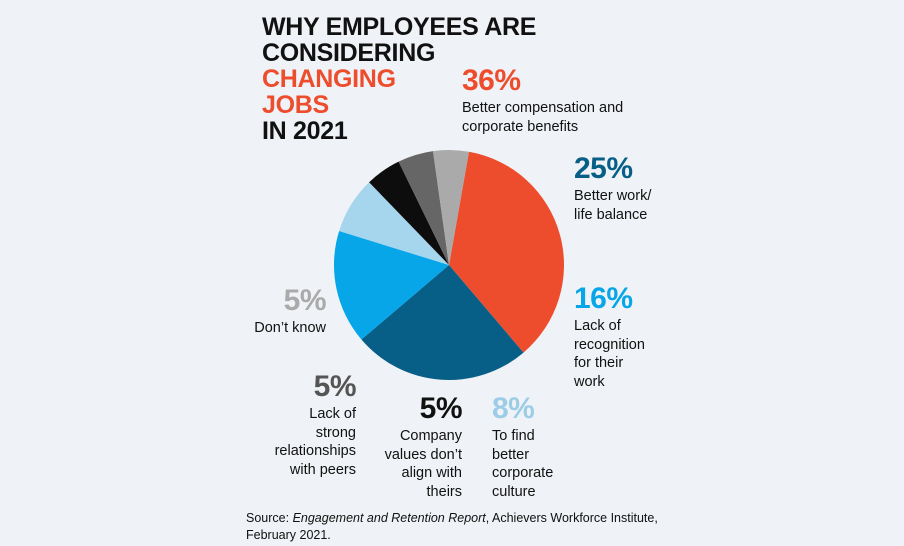 This screenshot has height=546, width=904. I want to click on source-prefix: Source:, so click(269, 518).